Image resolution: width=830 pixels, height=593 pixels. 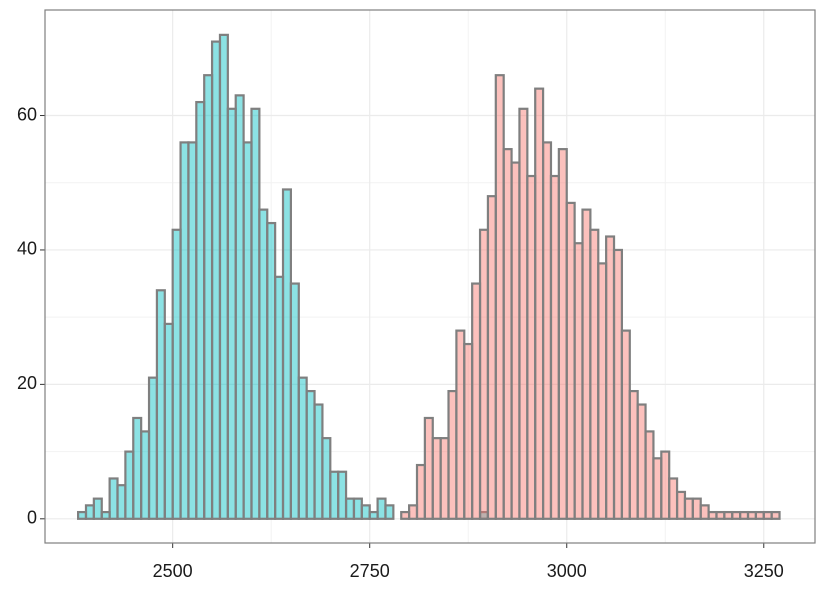 What do you see at coordinates (764, 571) in the screenshot?
I see `x-tick-label: 3250` at bounding box center [764, 571].